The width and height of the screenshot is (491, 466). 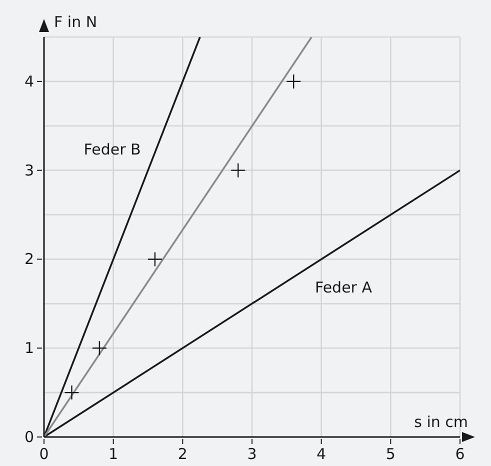 I want to click on series-label: Feder B, so click(x=112, y=149).